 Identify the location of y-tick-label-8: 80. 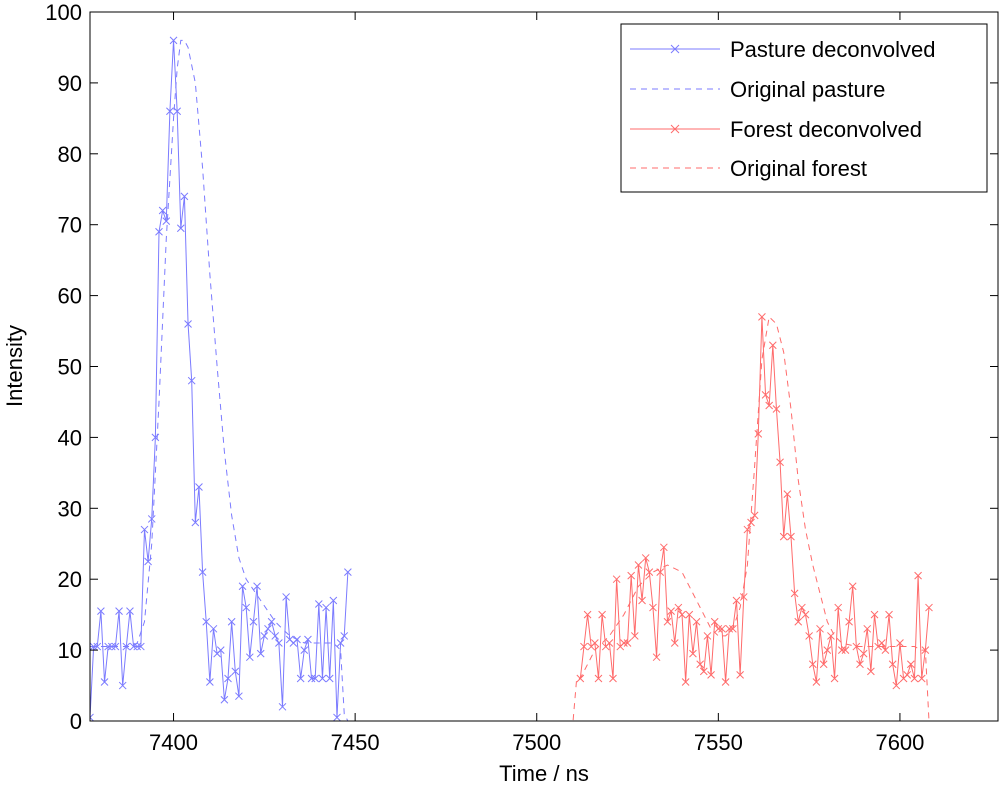
(70, 154).